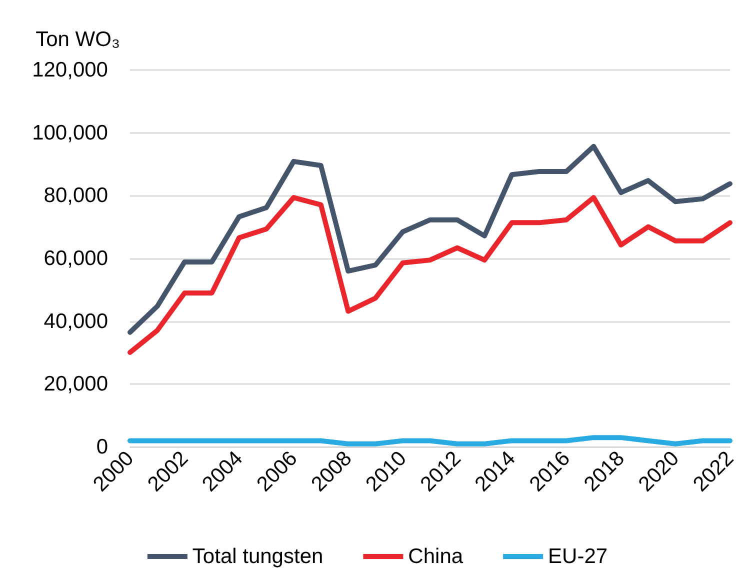  I want to click on y-tick-label: 100,000, so click(70, 132).